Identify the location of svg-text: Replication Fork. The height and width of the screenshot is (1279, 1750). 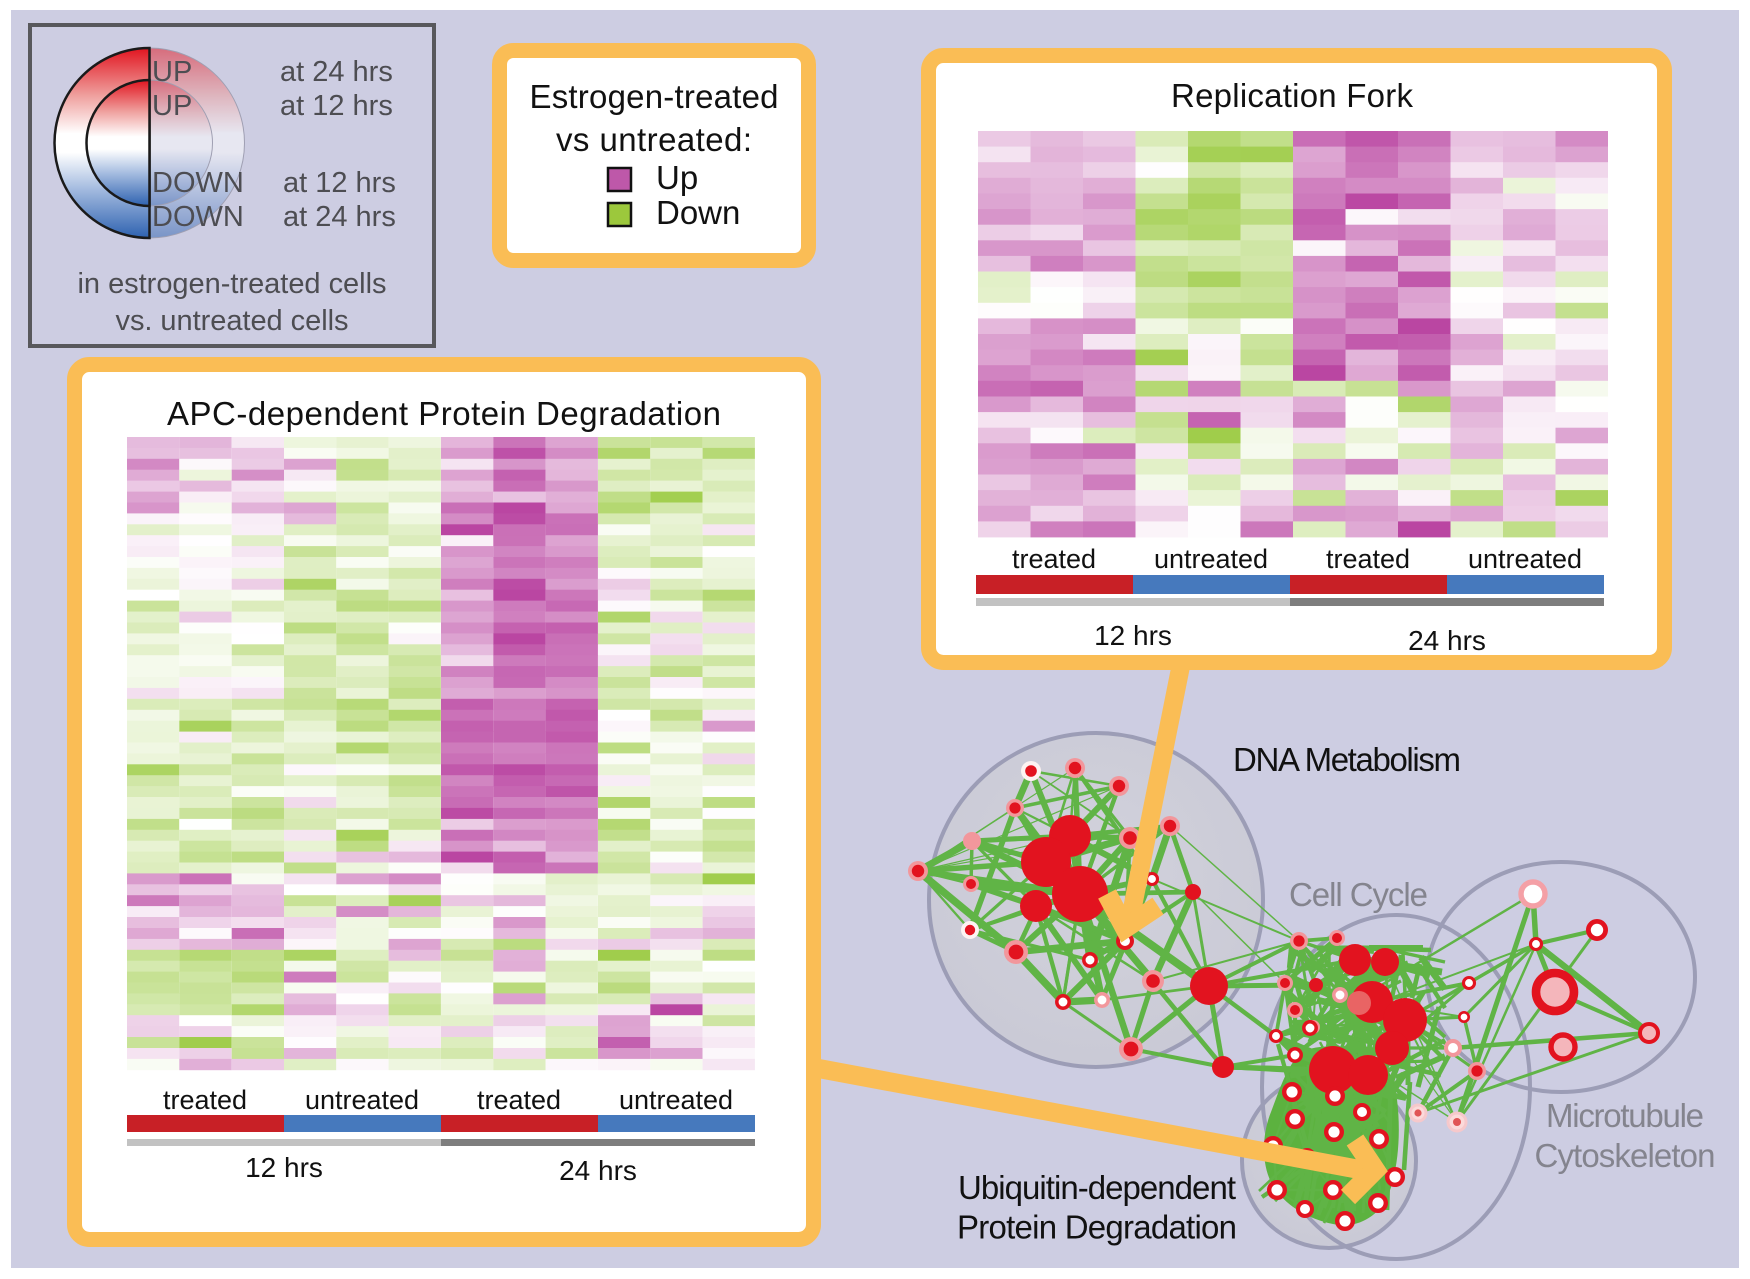
(1292, 95).